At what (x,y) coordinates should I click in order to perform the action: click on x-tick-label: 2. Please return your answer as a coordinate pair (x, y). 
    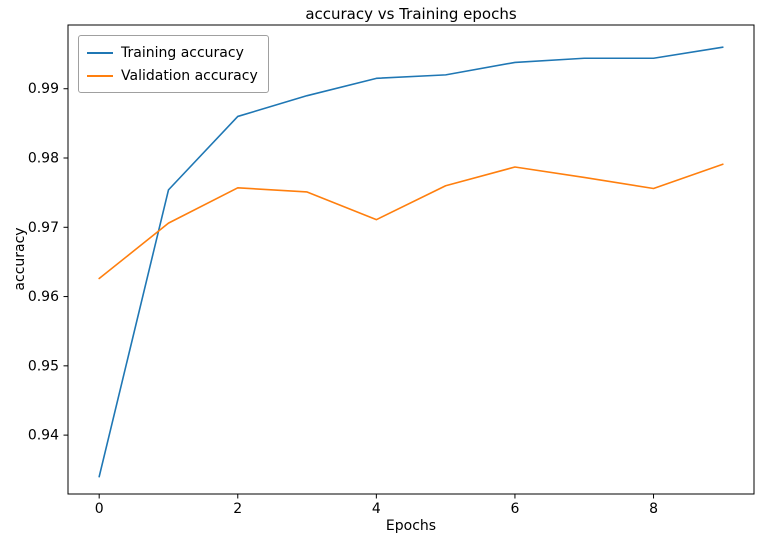
    Looking at the image, I should click on (237, 509).